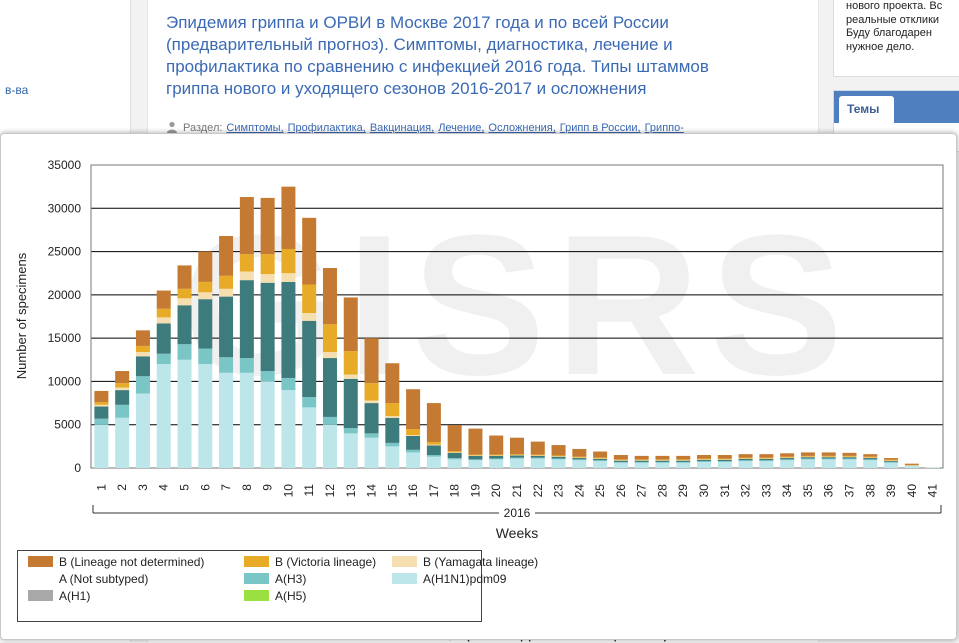  I want to click on x-tick-label: 15, so click(392, 491).